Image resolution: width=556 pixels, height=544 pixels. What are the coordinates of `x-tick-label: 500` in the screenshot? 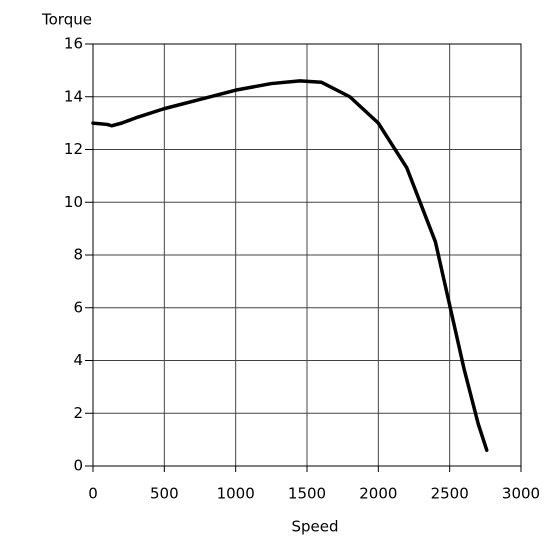 It's located at (164, 494).